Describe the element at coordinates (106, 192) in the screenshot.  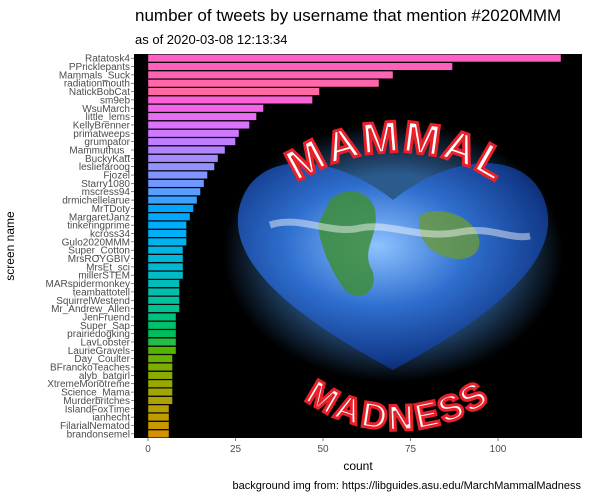
I see `y-tick-label: mscress94` at that location.